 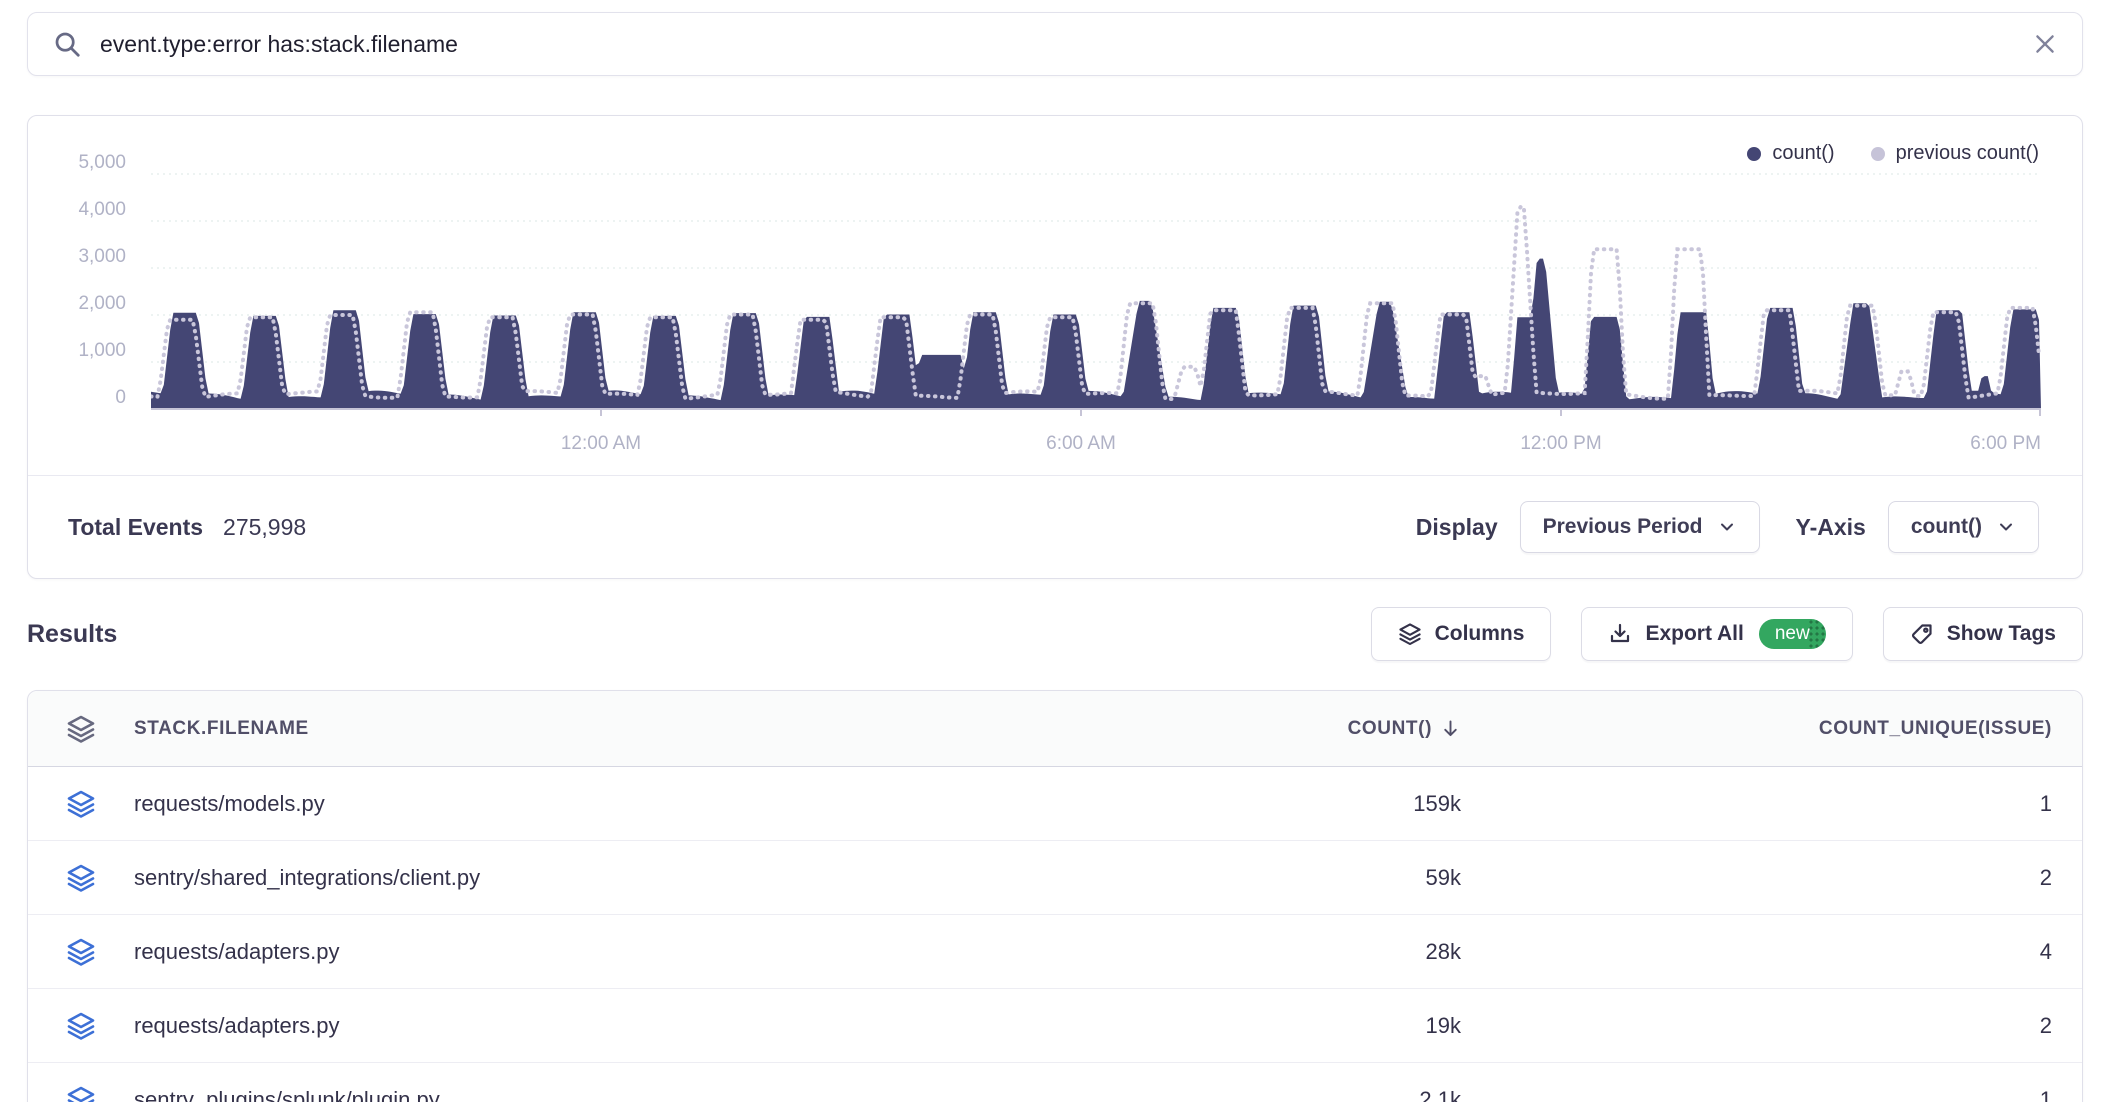 I want to click on display-select: Previous Period, so click(x=1639, y=527).